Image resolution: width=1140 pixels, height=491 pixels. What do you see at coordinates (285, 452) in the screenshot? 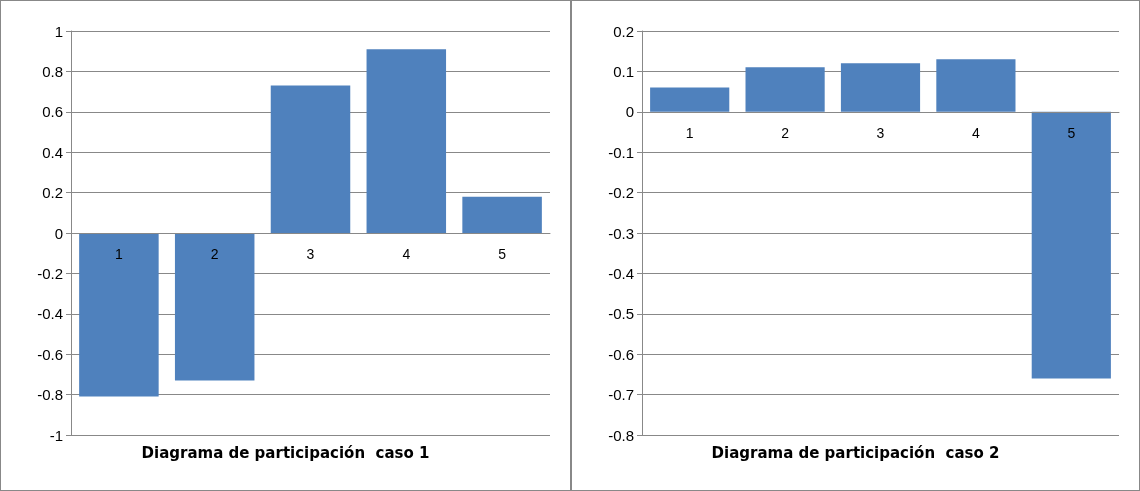
I see `x-axis-title: Diagrama de participación caso 1` at bounding box center [285, 452].